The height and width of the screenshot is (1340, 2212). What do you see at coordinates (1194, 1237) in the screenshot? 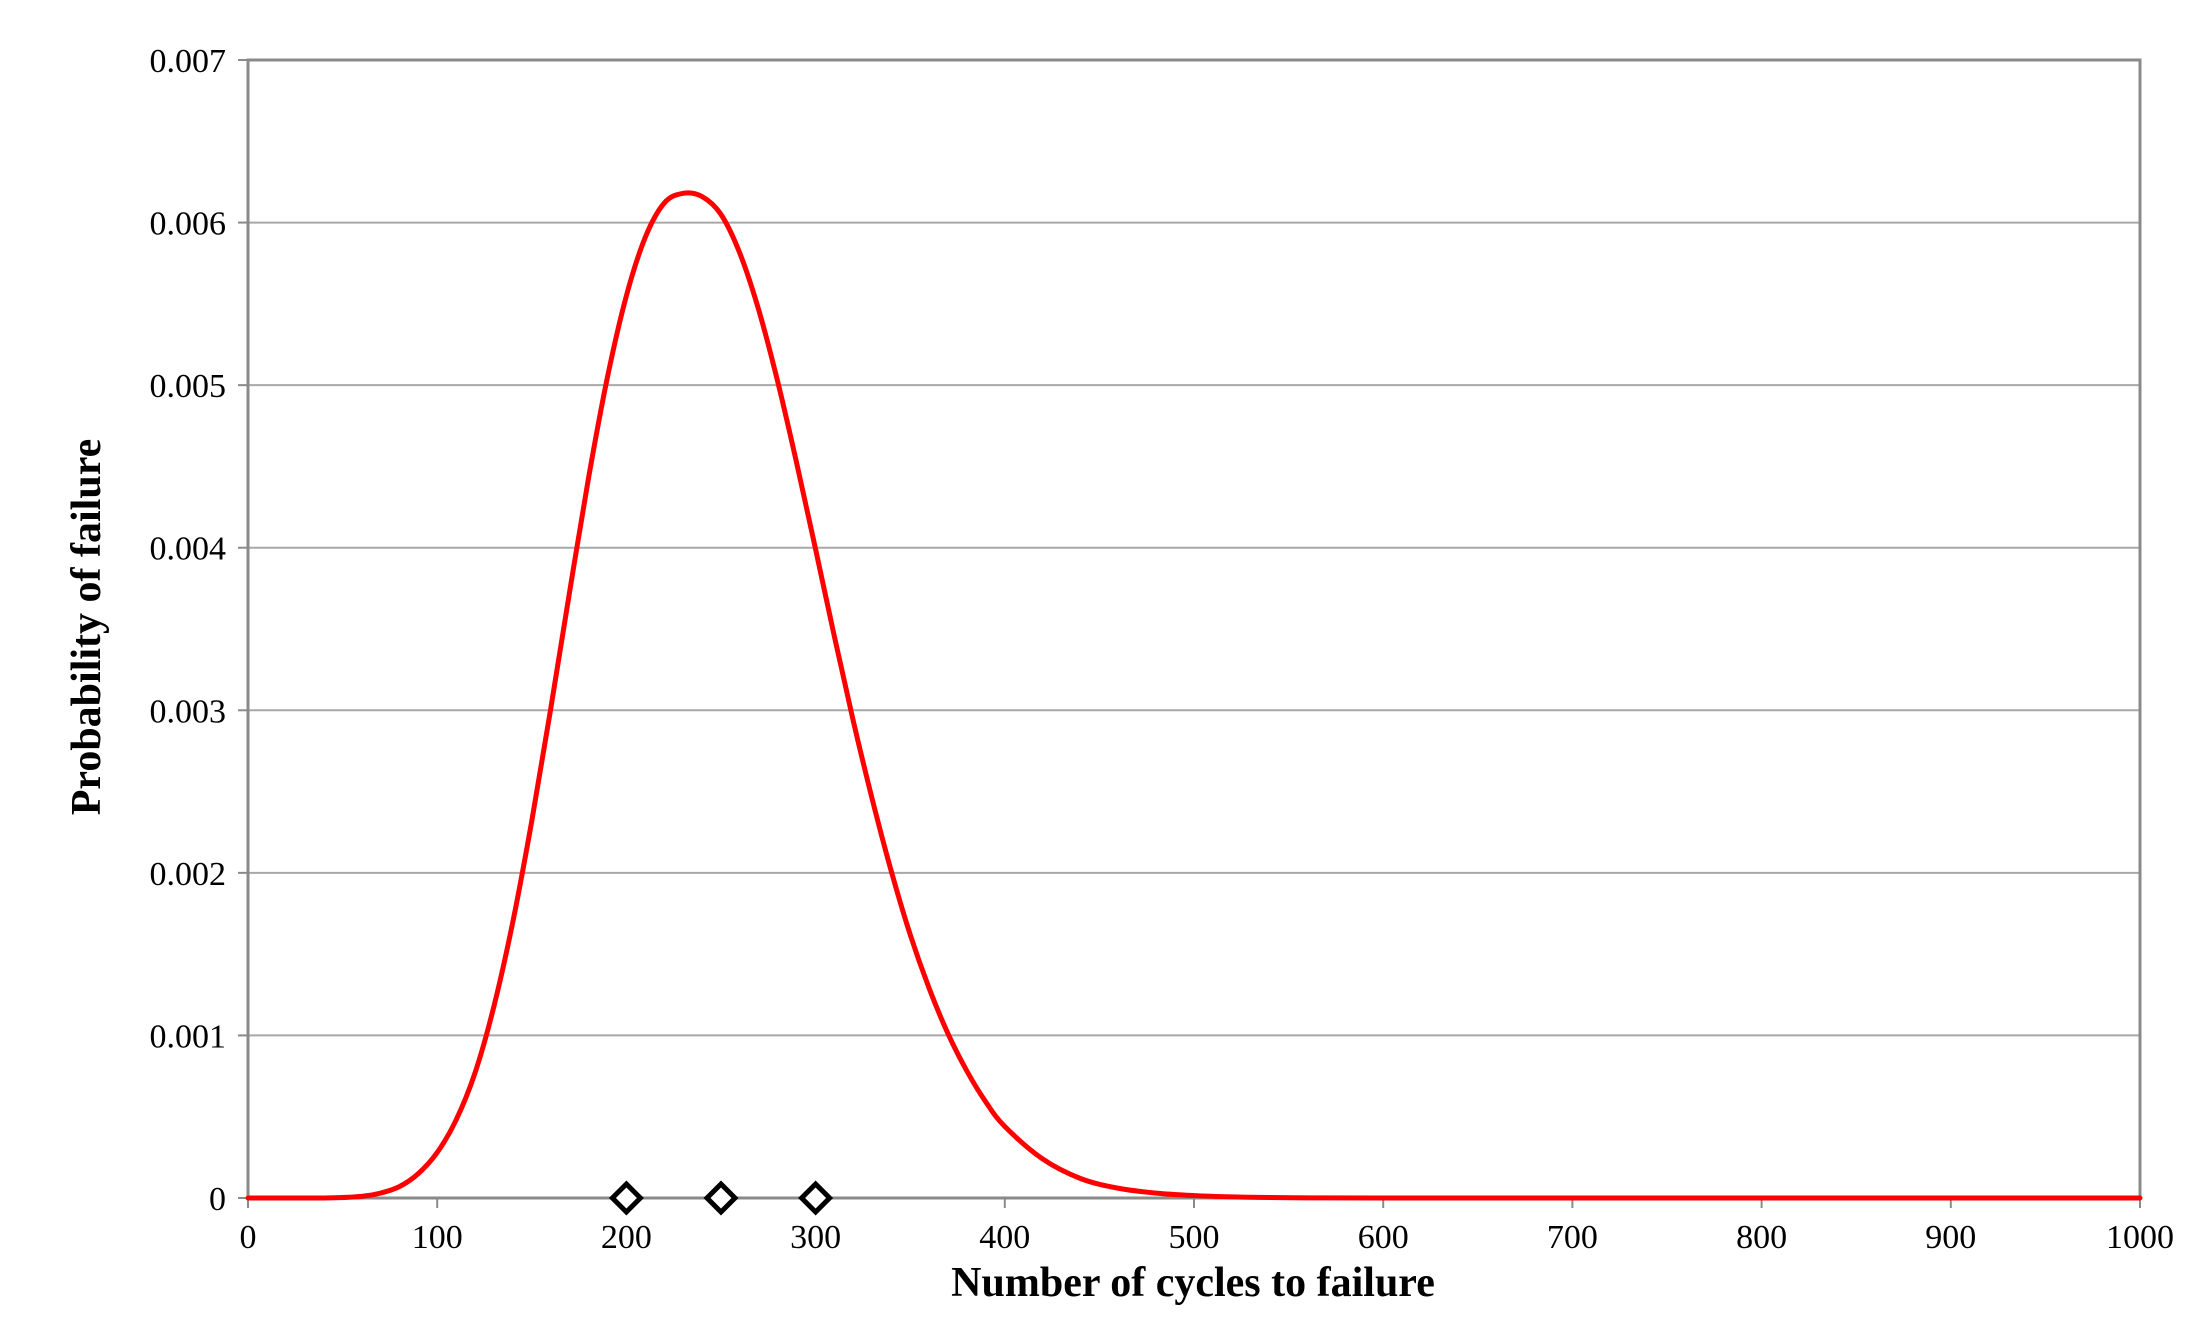
I see `x-tick-label: 500` at bounding box center [1194, 1237].